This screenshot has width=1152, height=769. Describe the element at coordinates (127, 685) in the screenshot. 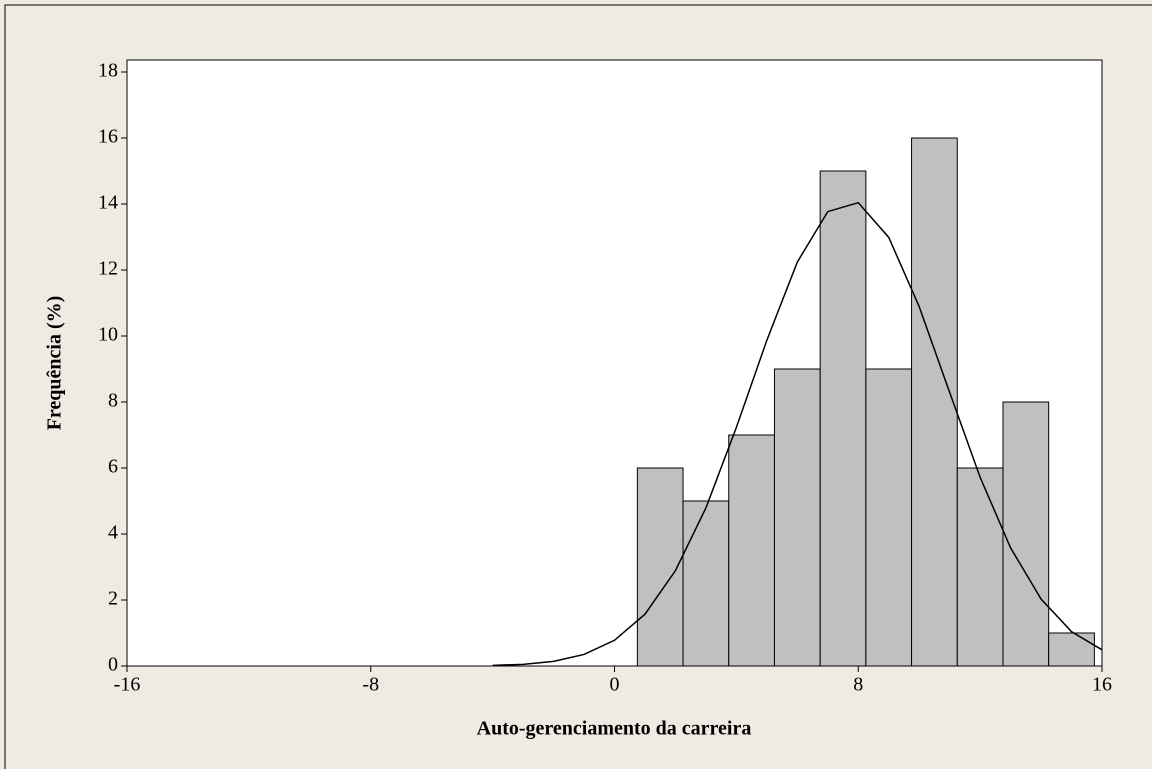

I see `x-tick-label: -16` at that location.